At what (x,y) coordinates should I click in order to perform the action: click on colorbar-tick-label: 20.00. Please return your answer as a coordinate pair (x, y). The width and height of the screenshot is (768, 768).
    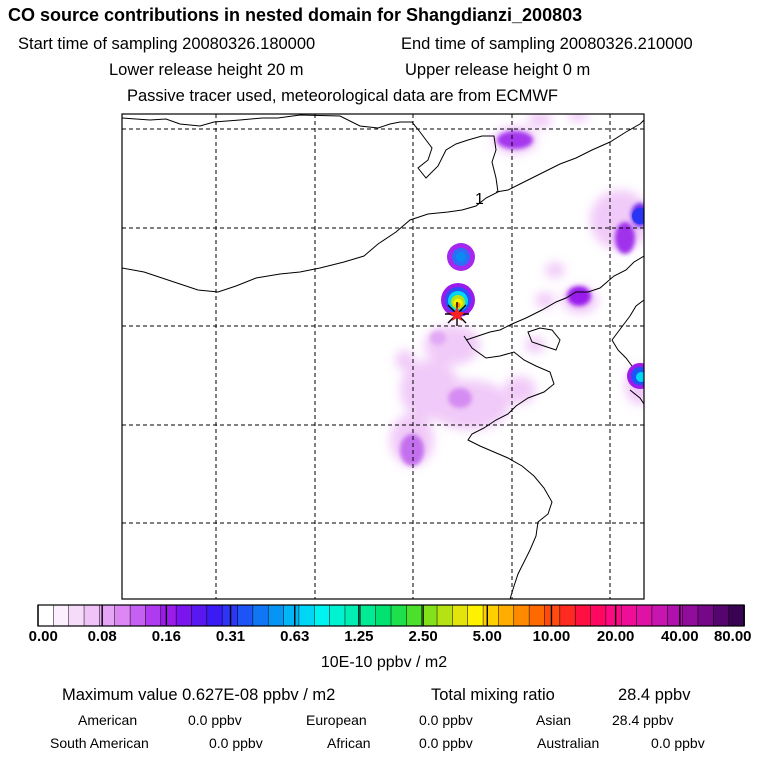
    Looking at the image, I should click on (615, 636).